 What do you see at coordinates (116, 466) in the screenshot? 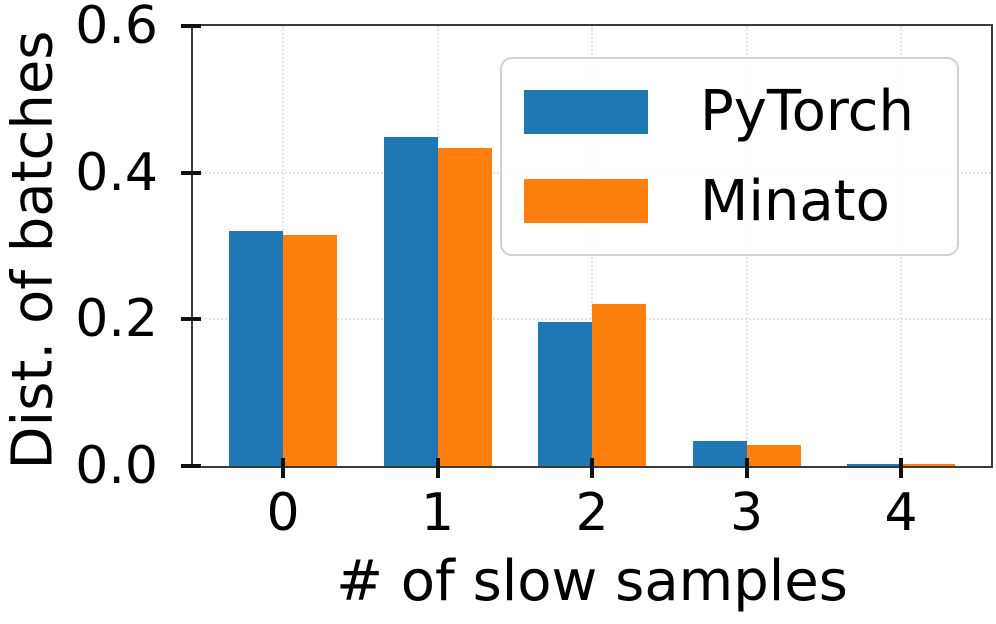
I see `y-tick-label-0.0: 0.0` at bounding box center [116, 466].